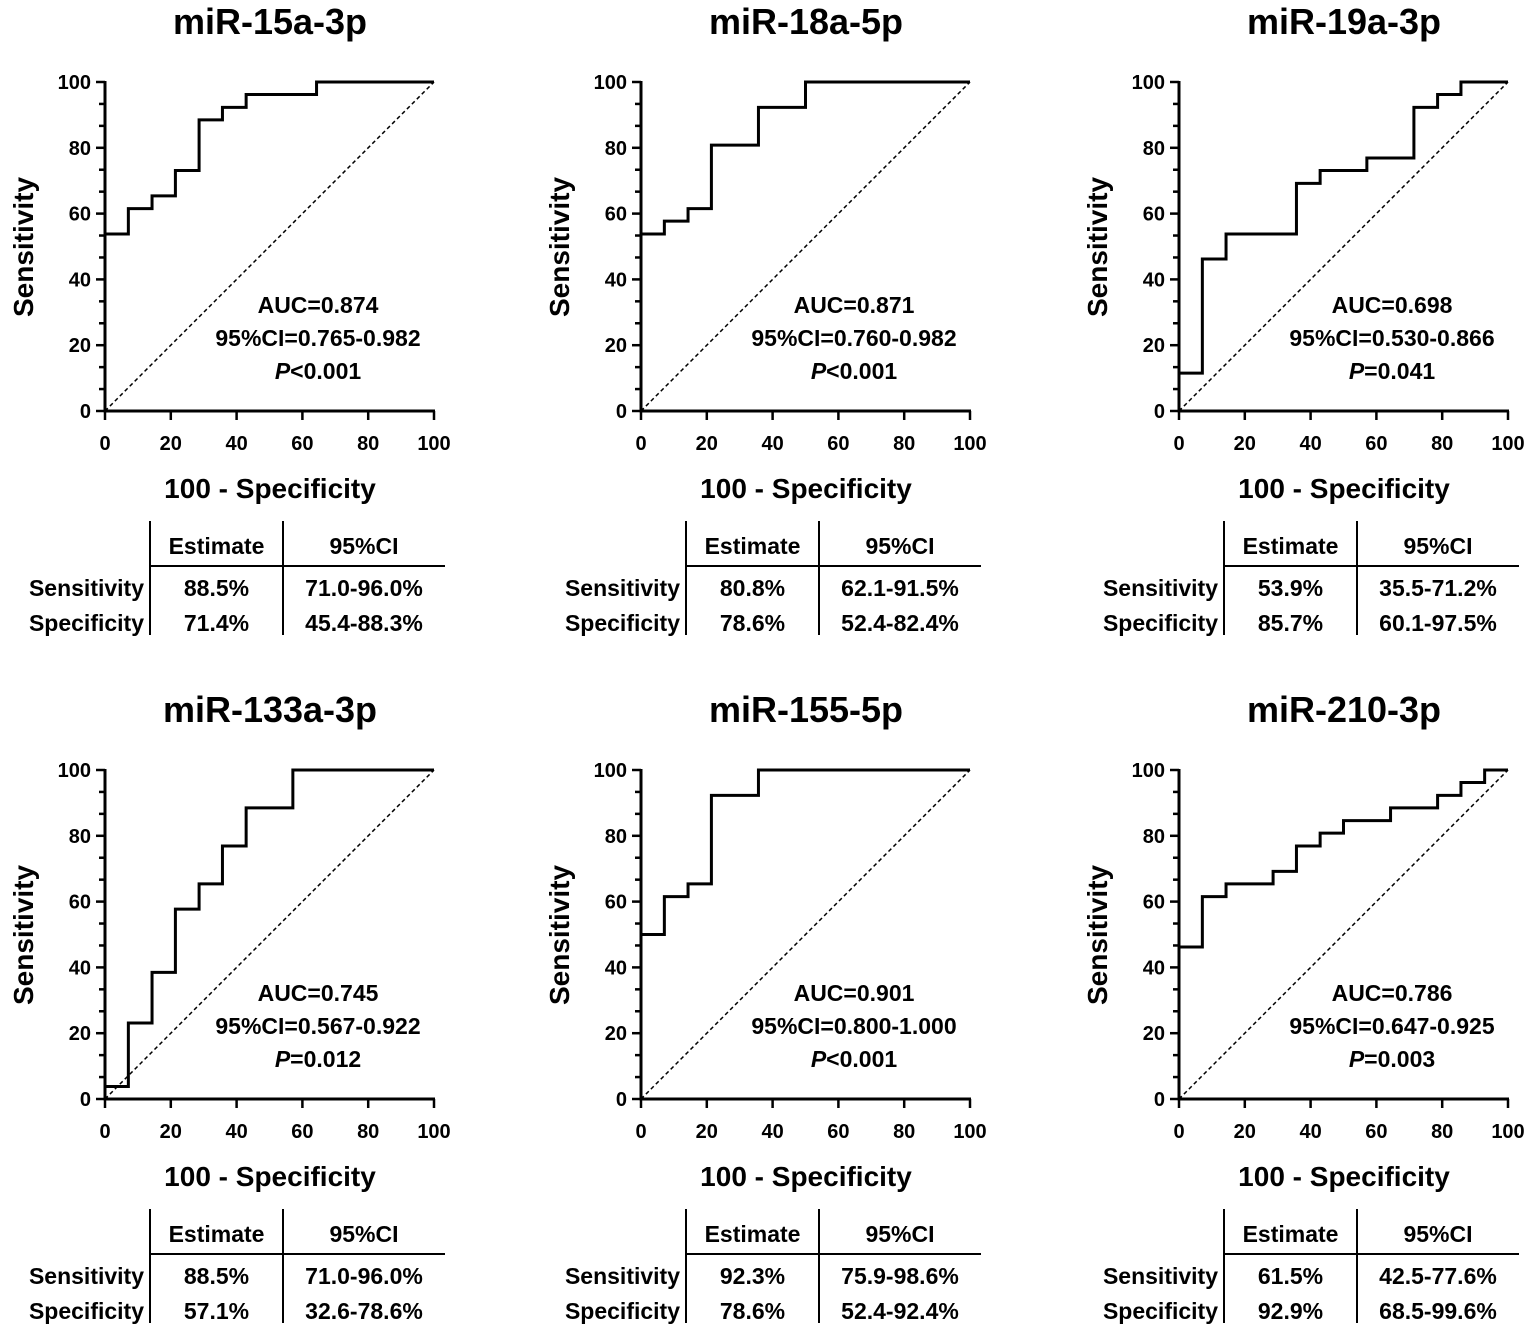 This screenshot has height=1329, width=1535. Describe the element at coordinates (216, 588) in the screenshot. I see `table-cell-estimate: 88.5%` at that location.